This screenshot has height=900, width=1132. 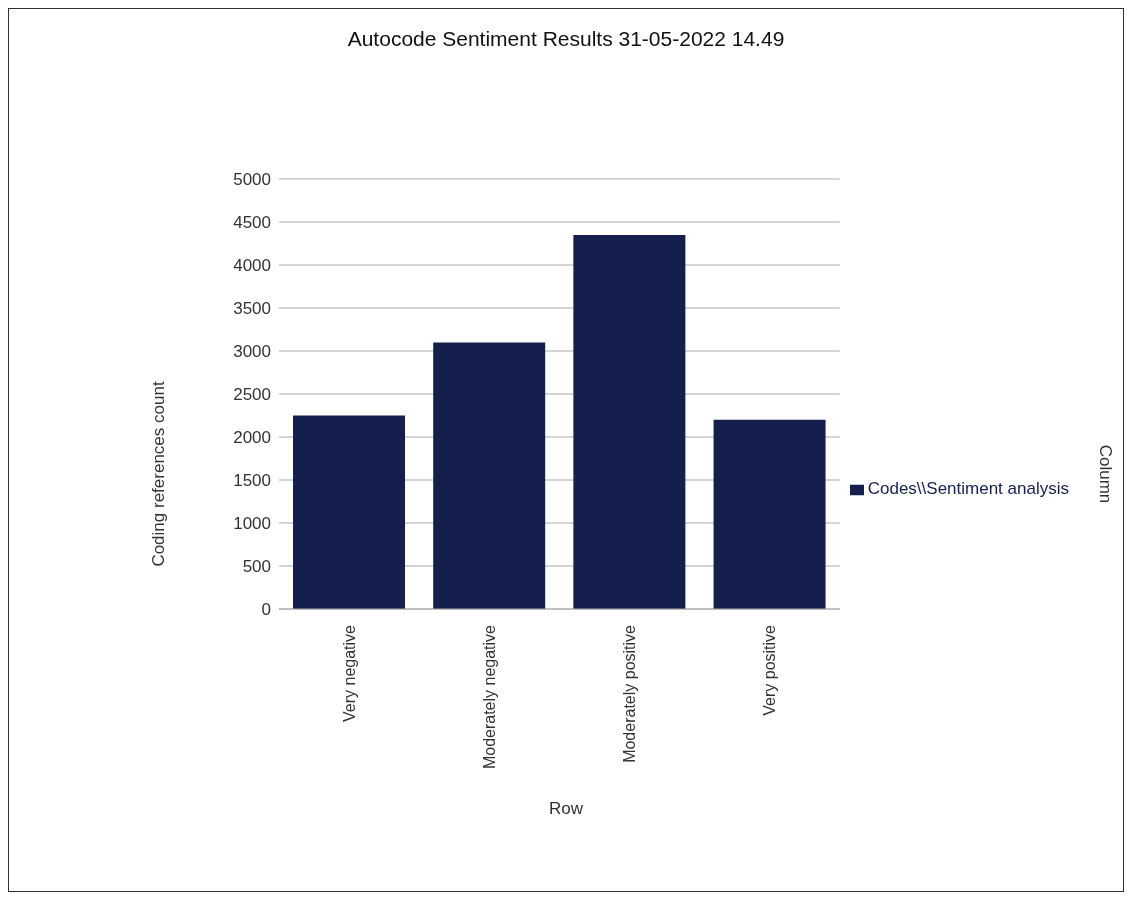 What do you see at coordinates (252, 266) in the screenshot?
I see `y-tick-label: 4000` at bounding box center [252, 266].